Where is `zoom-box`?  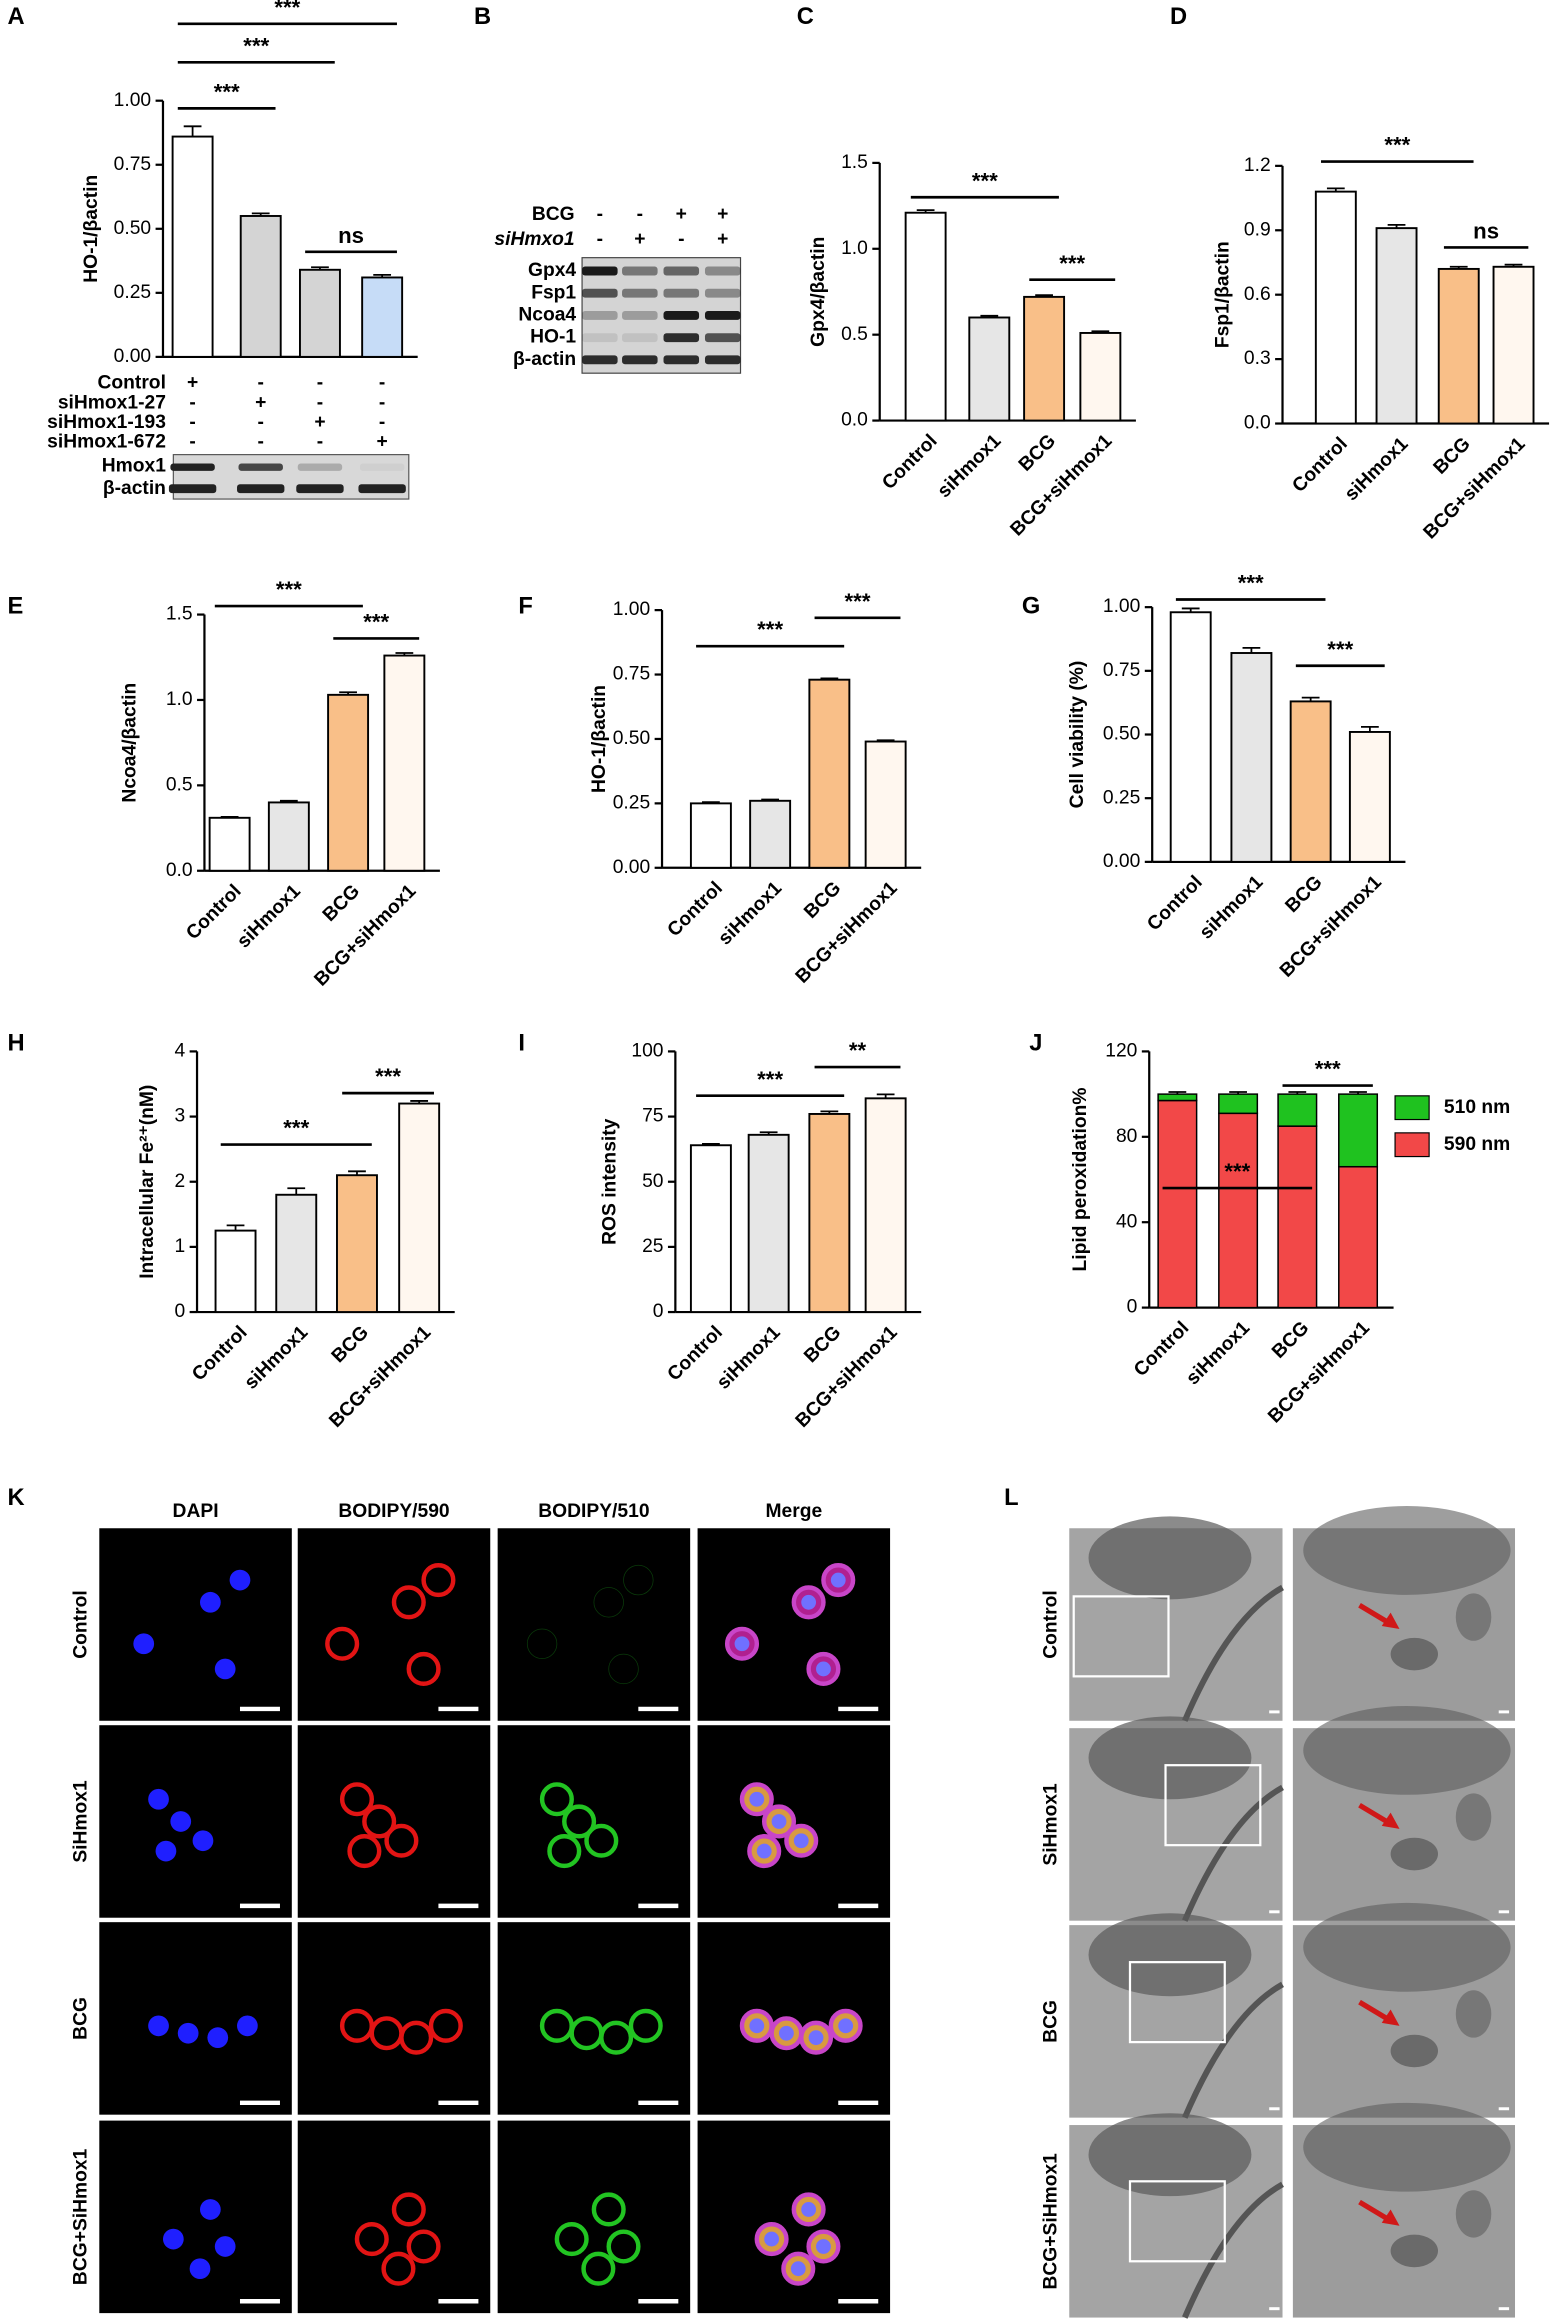
zoom-box is located at coordinates (1177, 2002).